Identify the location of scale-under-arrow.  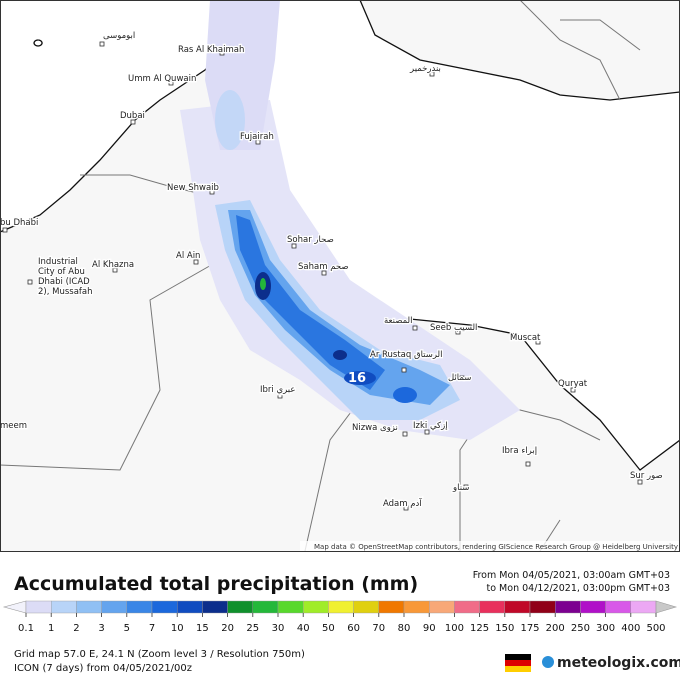
(14, 607).